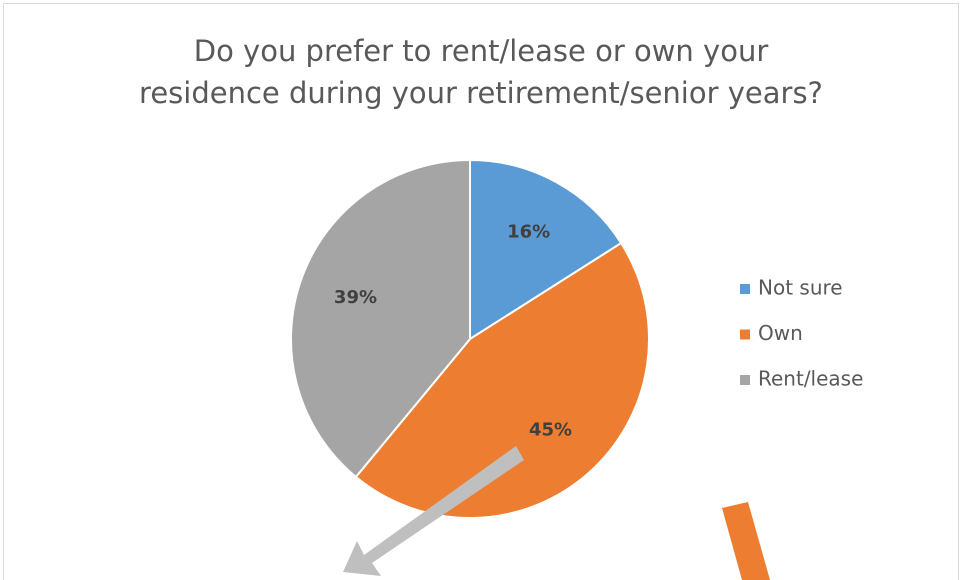 The width and height of the screenshot is (962, 580). What do you see at coordinates (800, 288) in the screenshot?
I see `legend-label: Not sure` at bounding box center [800, 288].